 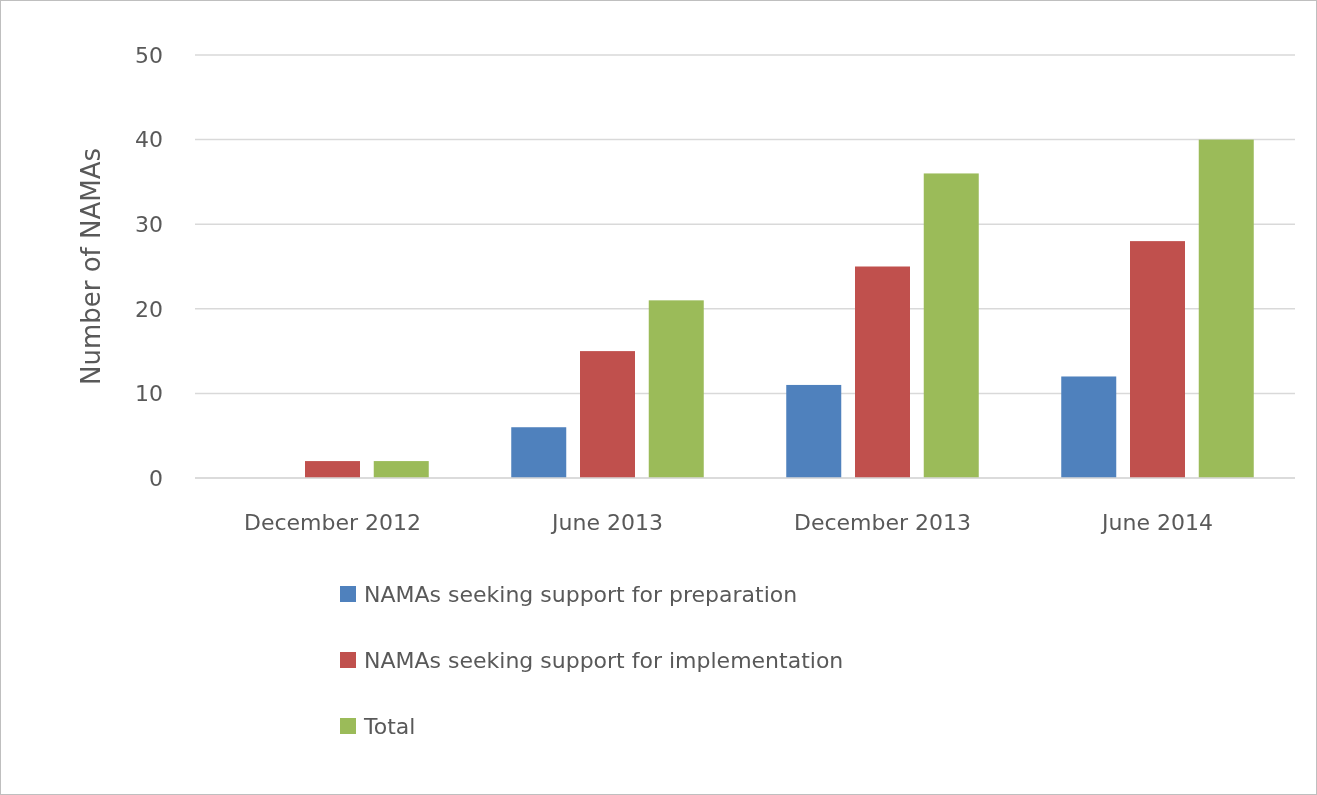 What do you see at coordinates (604, 660) in the screenshot?
I see `legend-label: NAMAs seeking support for implementation` at bounding box center [604, 660].